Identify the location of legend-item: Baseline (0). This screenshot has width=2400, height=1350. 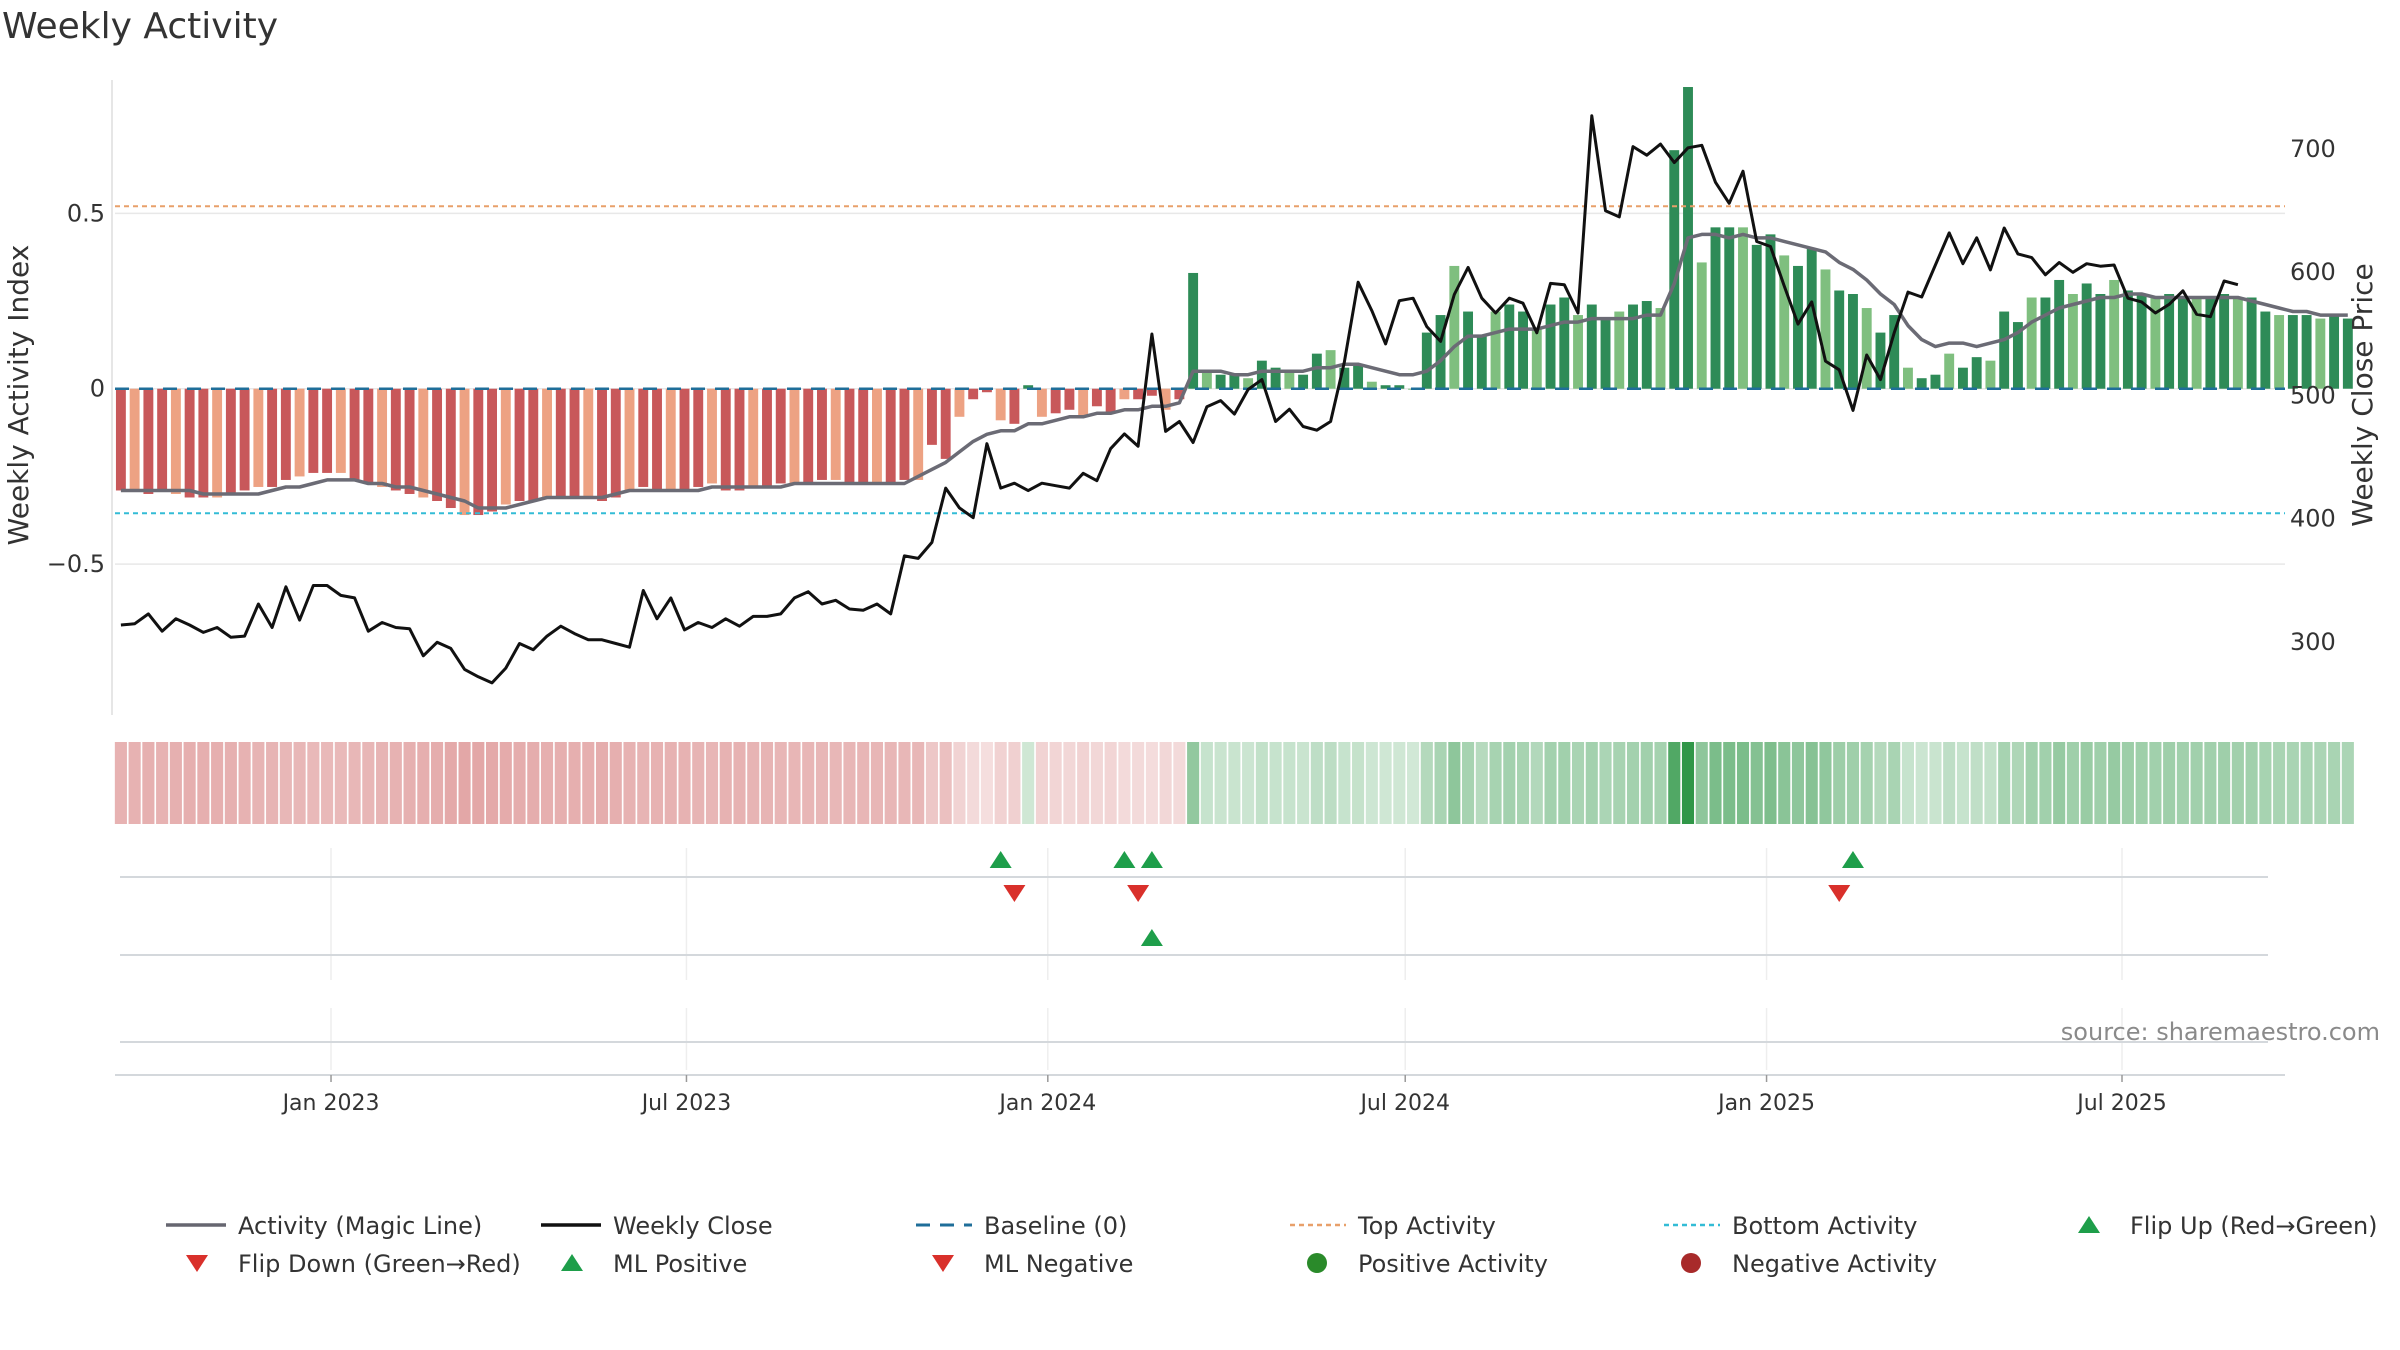
(1021, 1226).